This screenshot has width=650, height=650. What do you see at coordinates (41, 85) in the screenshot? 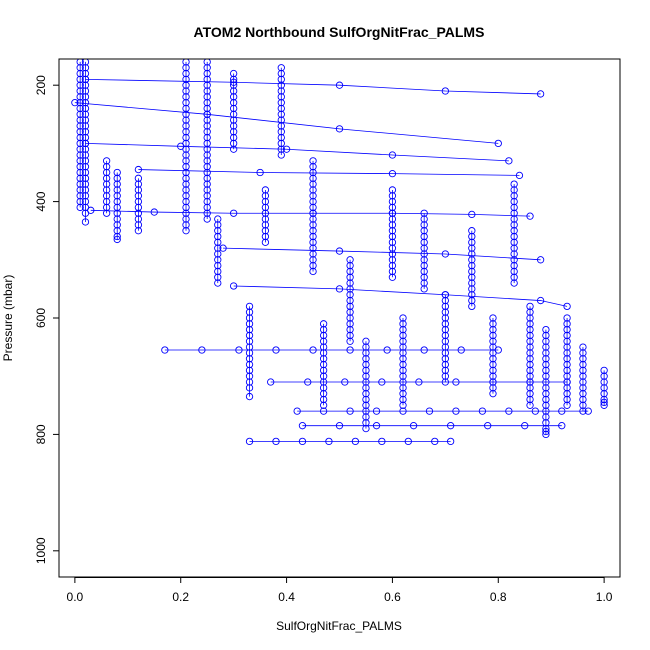
I see `y-tick-label: 200` at bounding box center [41, 85].